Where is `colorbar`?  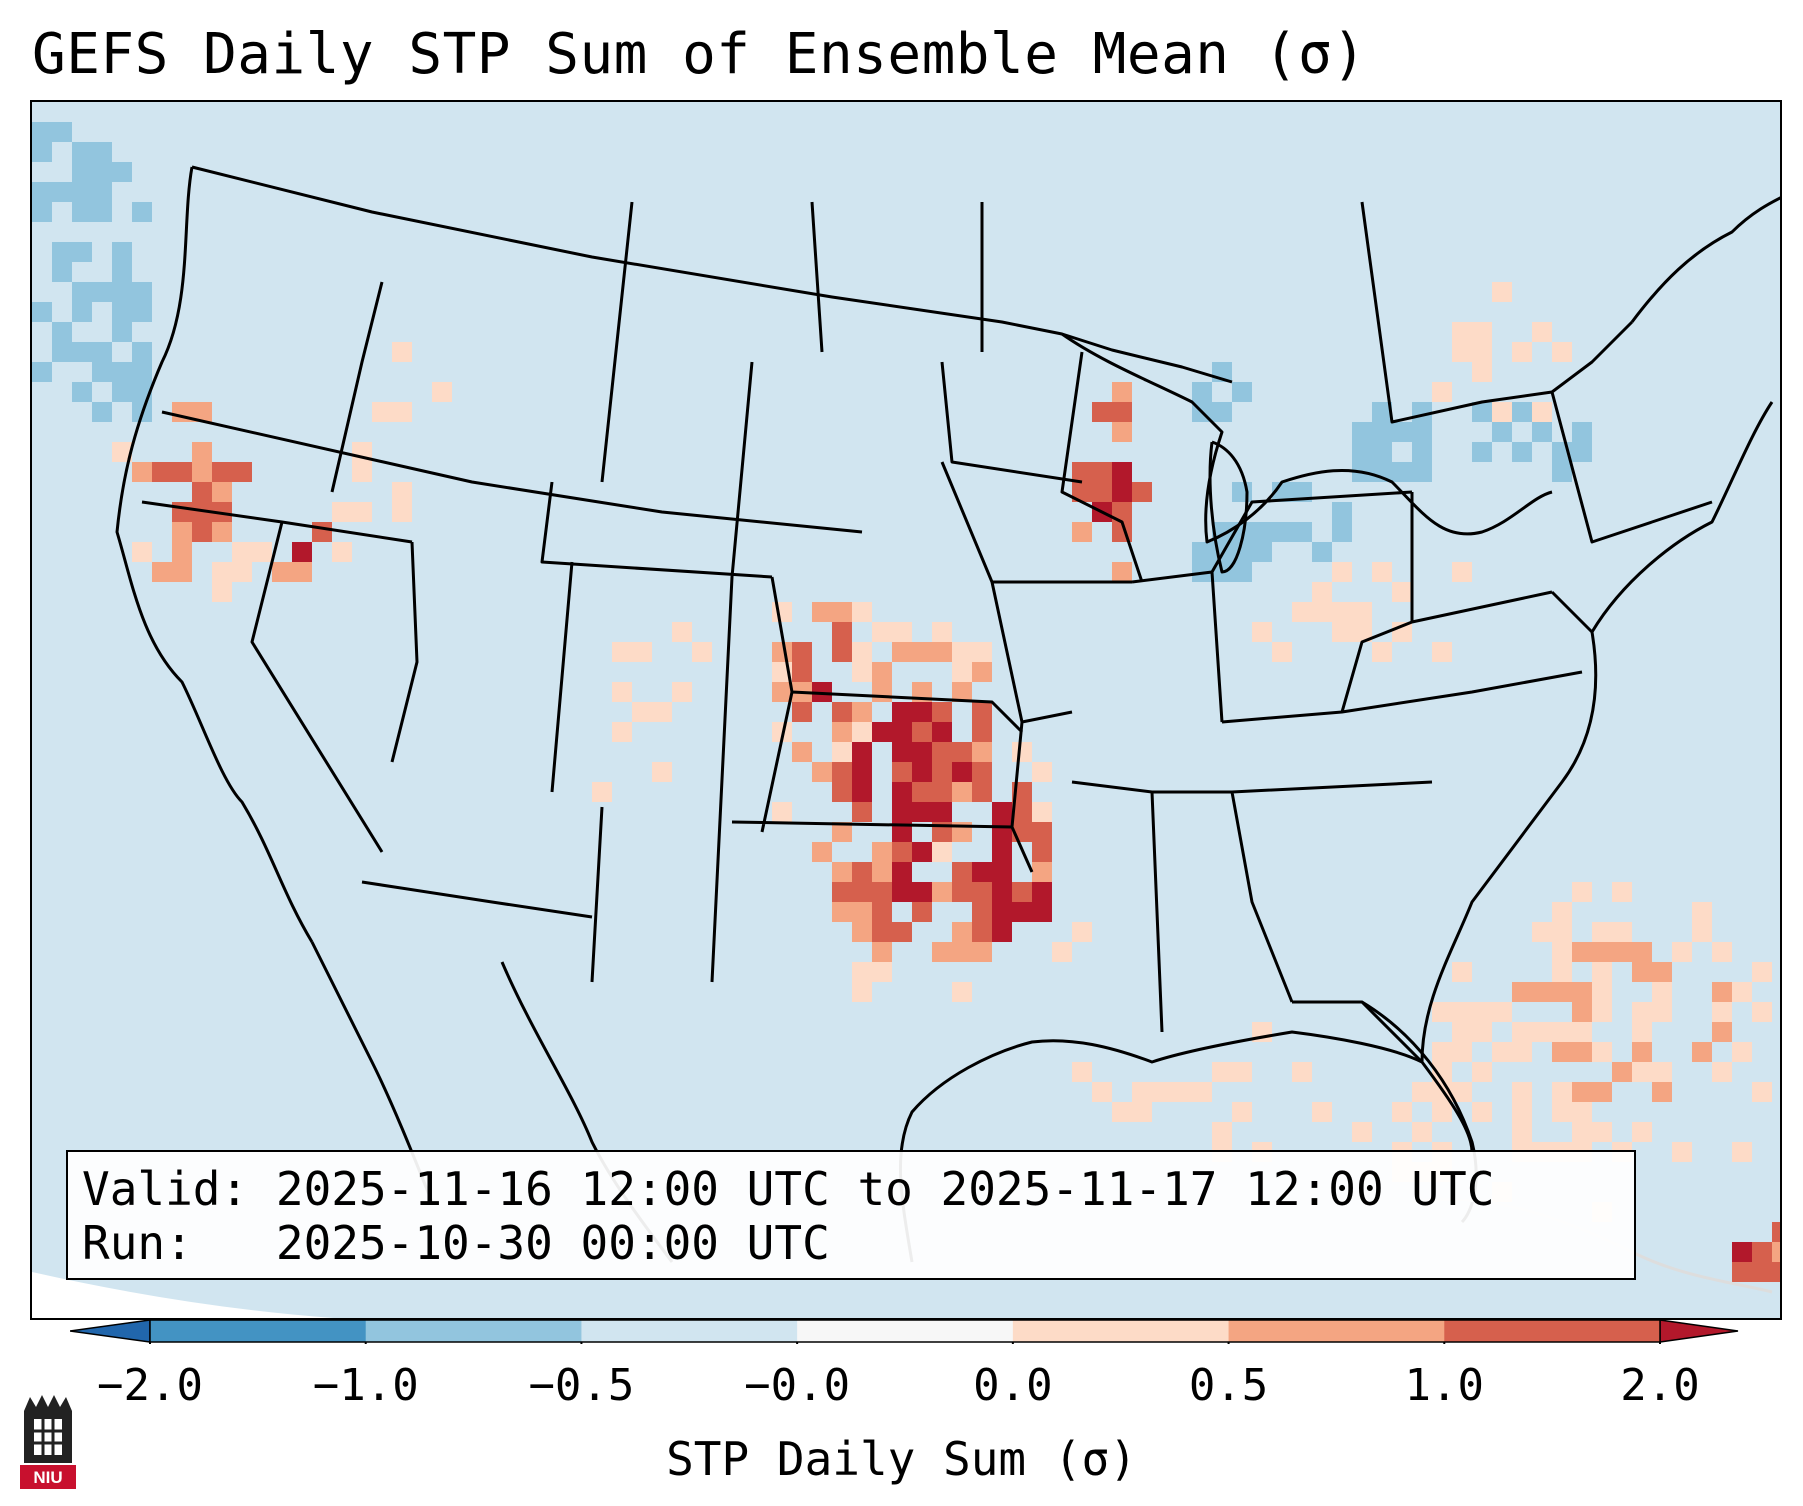
colorbar is located at coordinates (904, 1331).